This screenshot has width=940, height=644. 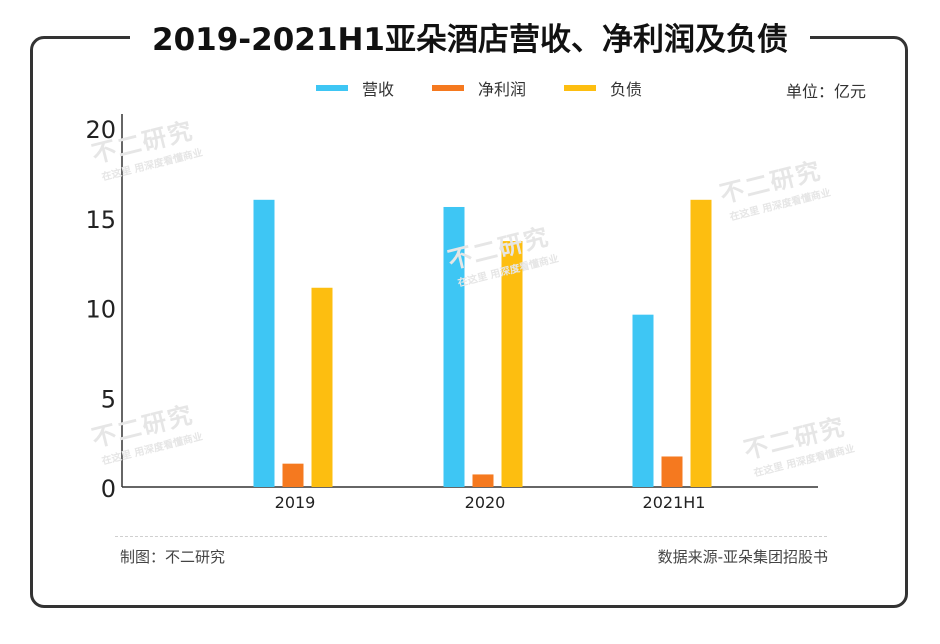 I want to click on unit-label: 单位：亿元, so click(x=825, y=91).